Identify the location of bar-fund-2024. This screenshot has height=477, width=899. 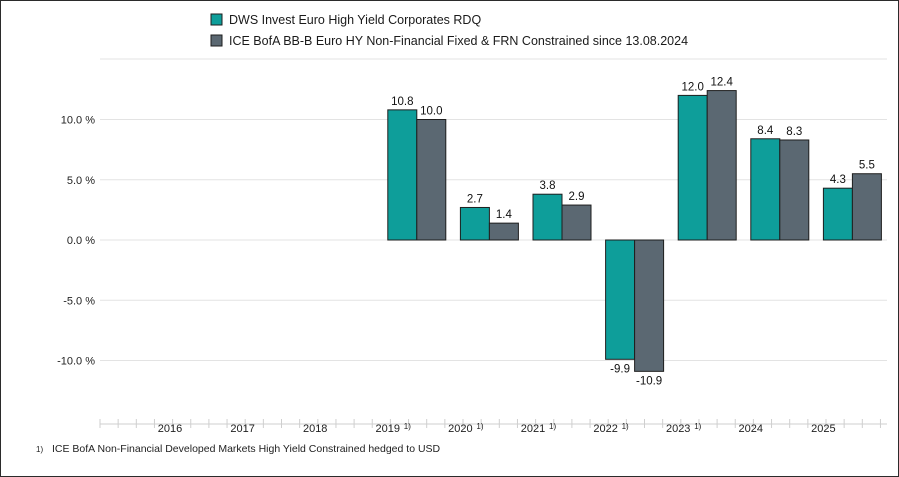
(765, 189).